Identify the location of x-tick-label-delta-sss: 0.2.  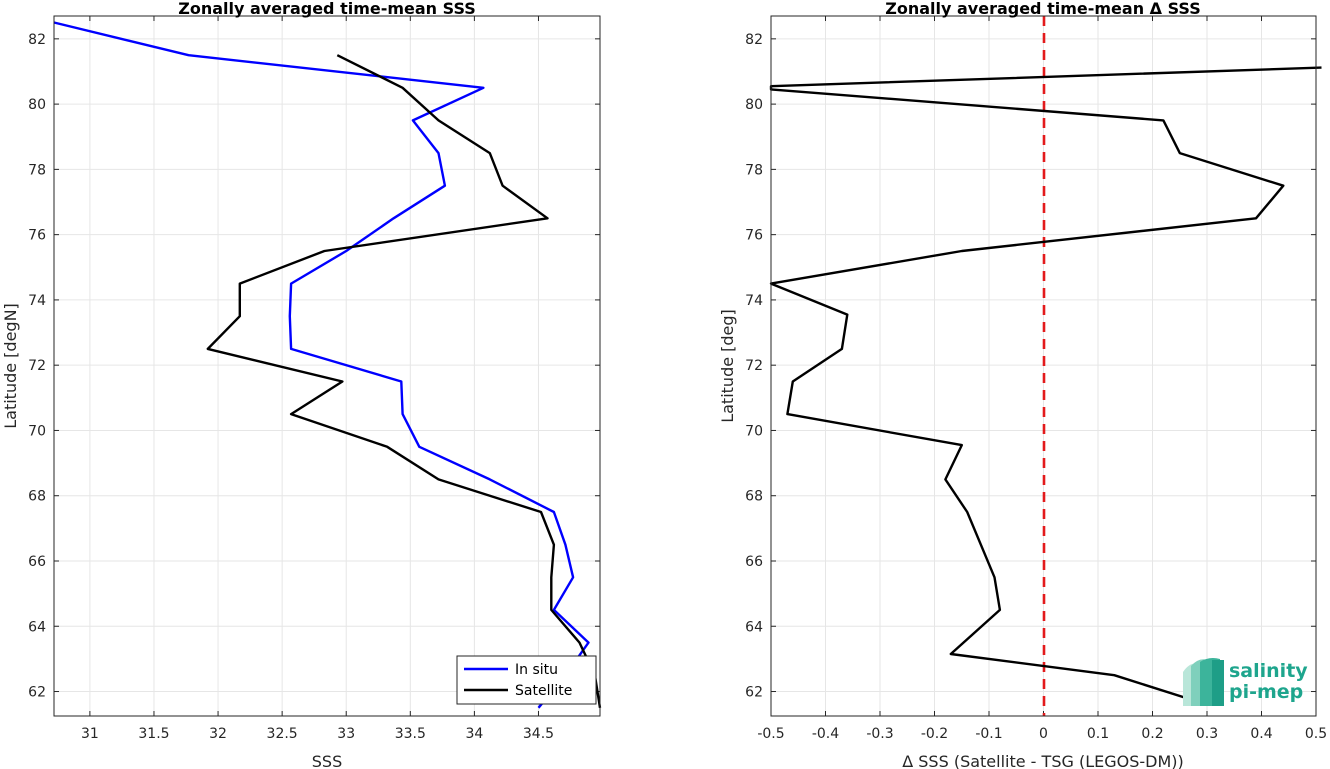
(1152, 734).